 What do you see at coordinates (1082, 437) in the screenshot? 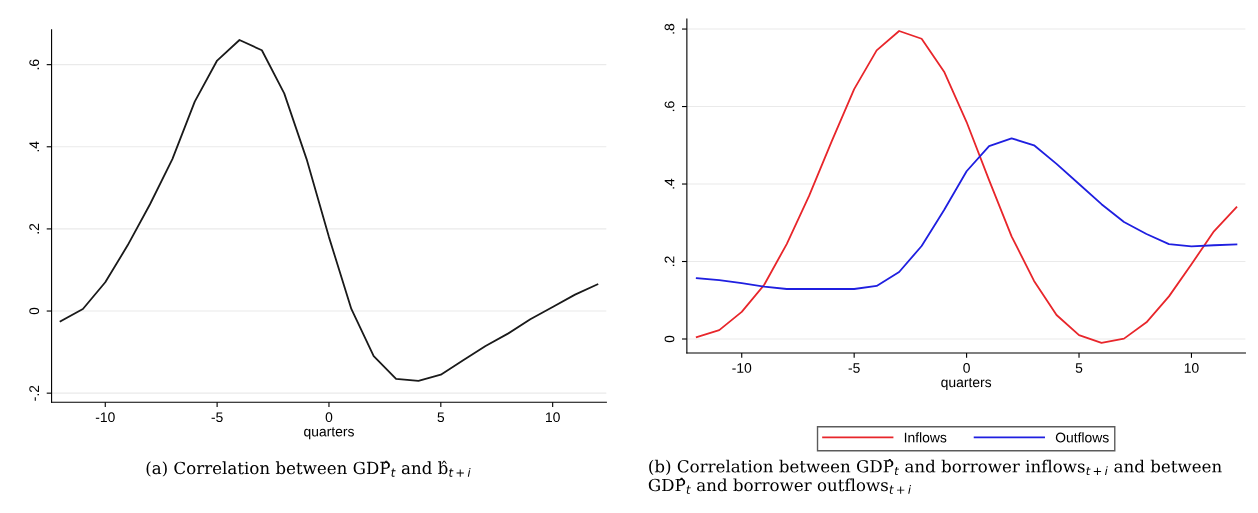
I see `legend-label: Outflows` at bounding box center [1082, 437].